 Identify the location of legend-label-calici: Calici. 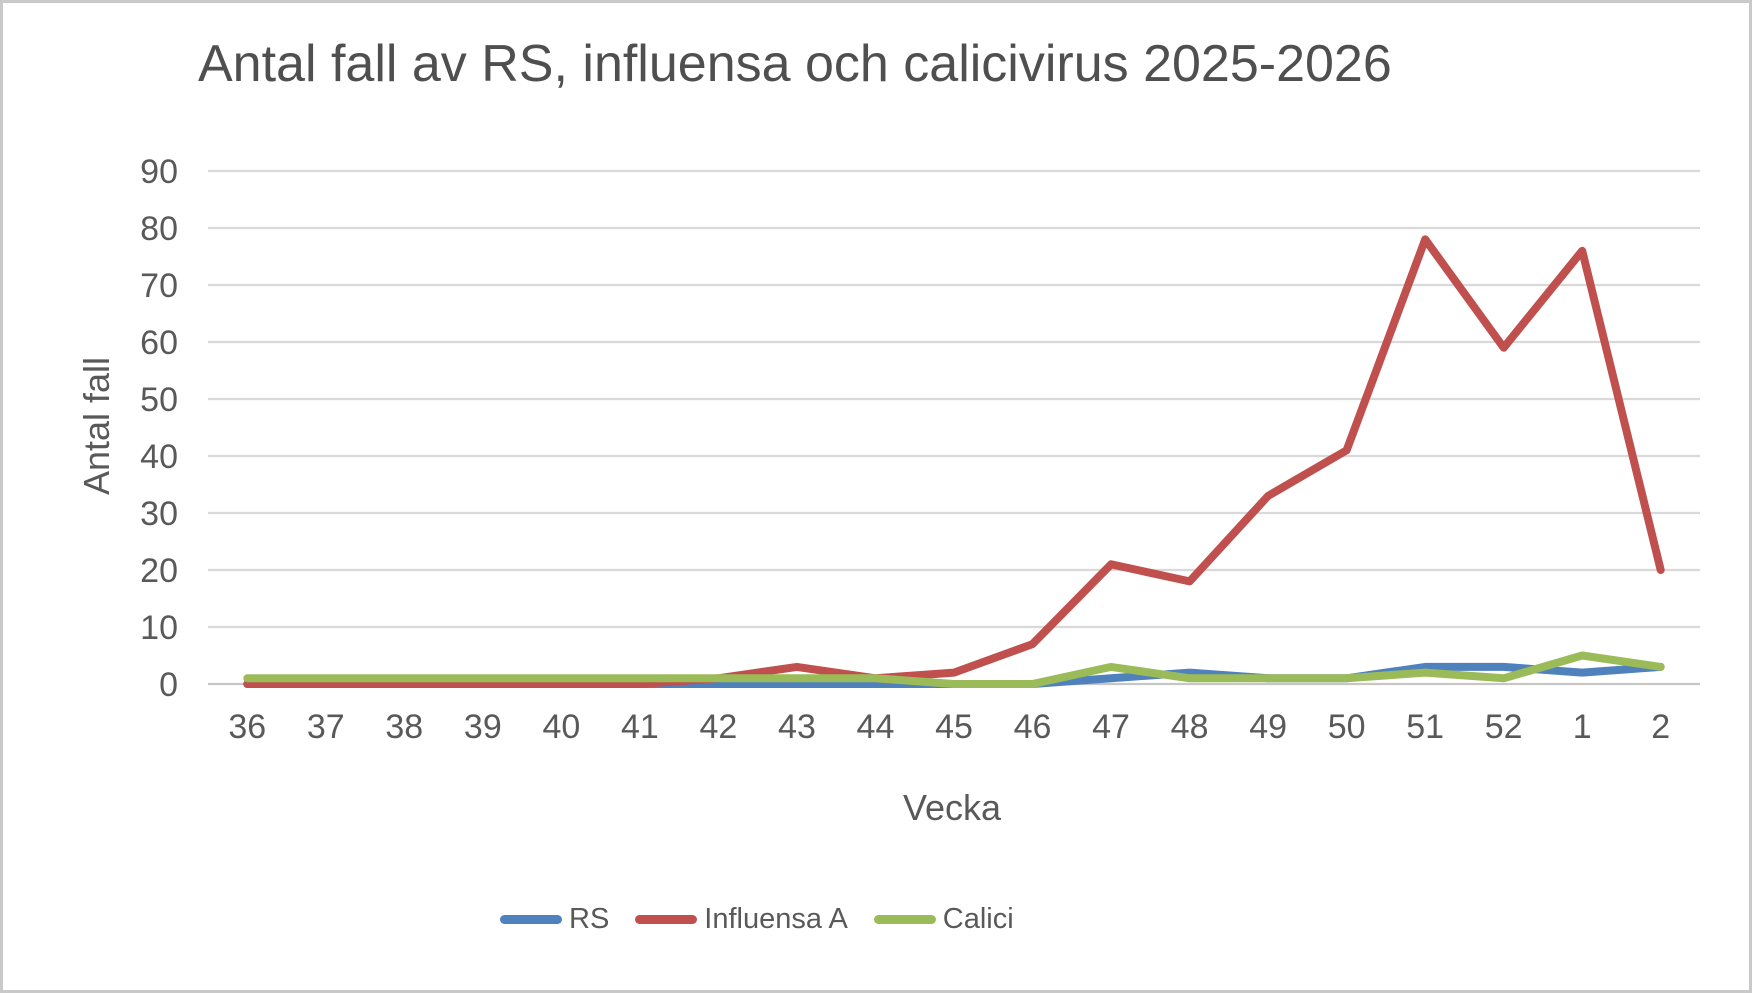
(978, 919).